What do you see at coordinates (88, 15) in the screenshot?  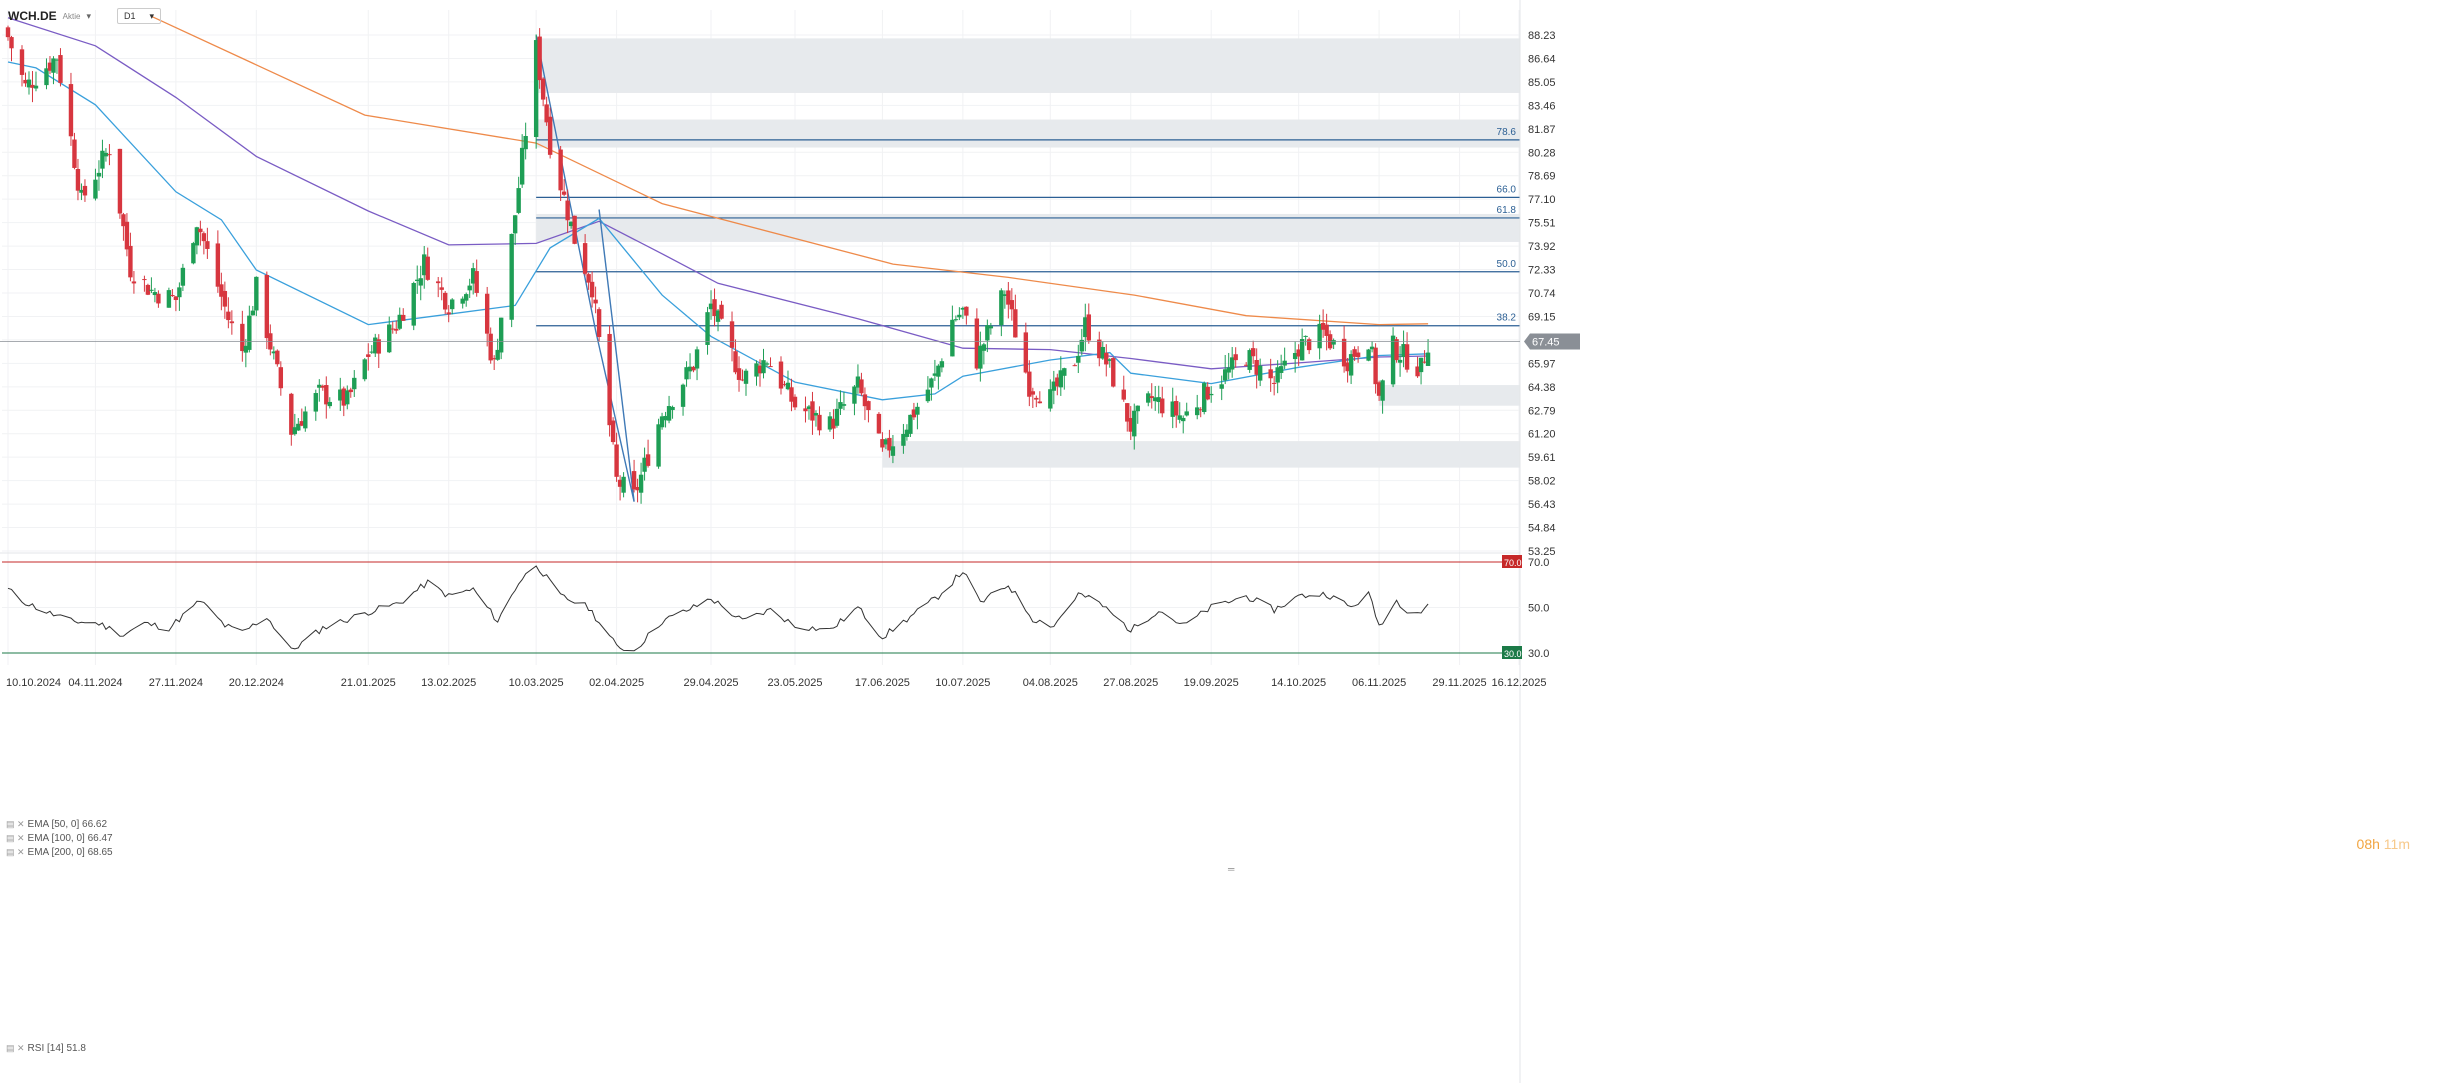 I see `chevron-down-icon: ▾` at bounding box center [88, 15].